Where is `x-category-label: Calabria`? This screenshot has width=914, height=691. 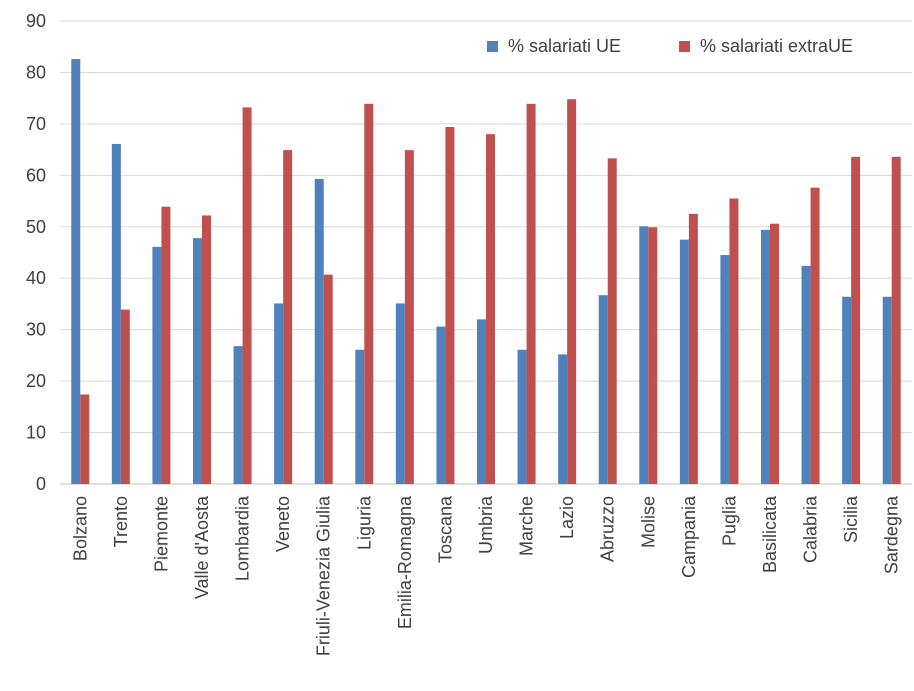
x-category-label: Calabria is located at coordinates (811, 529).